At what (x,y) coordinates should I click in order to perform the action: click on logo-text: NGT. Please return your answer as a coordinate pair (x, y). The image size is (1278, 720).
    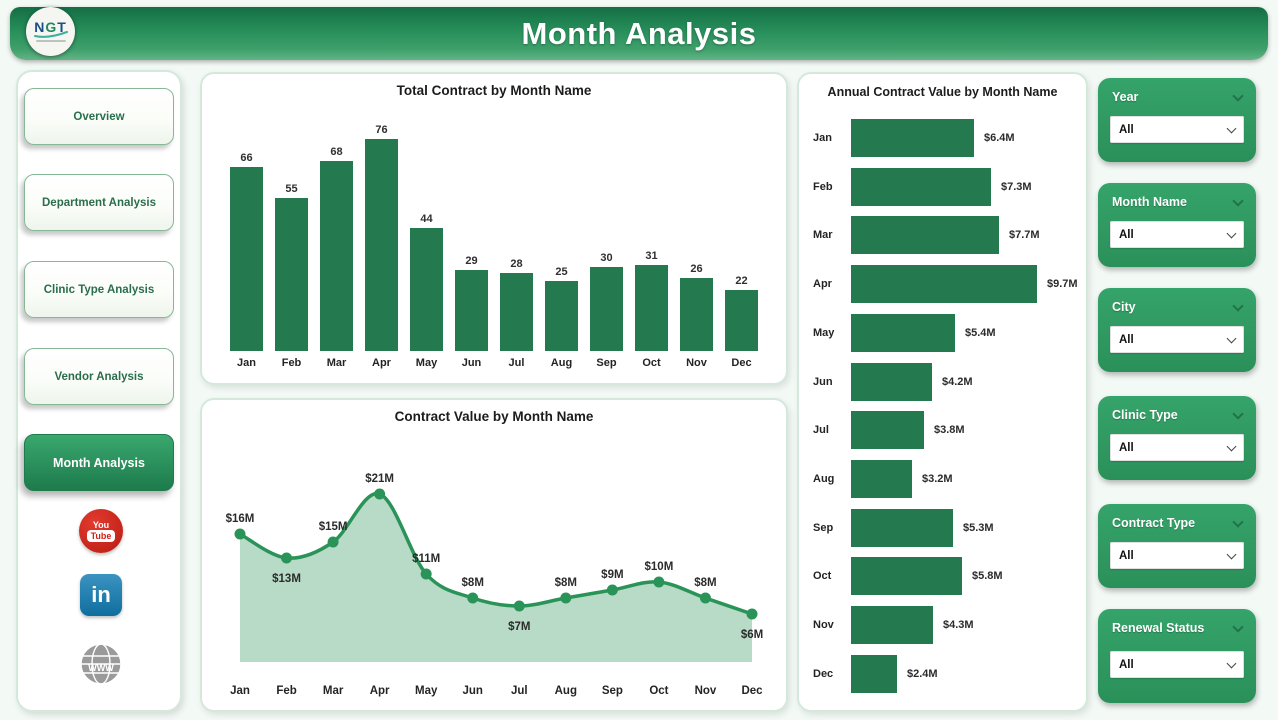
    Looking at the image, I should click on (50, 27).